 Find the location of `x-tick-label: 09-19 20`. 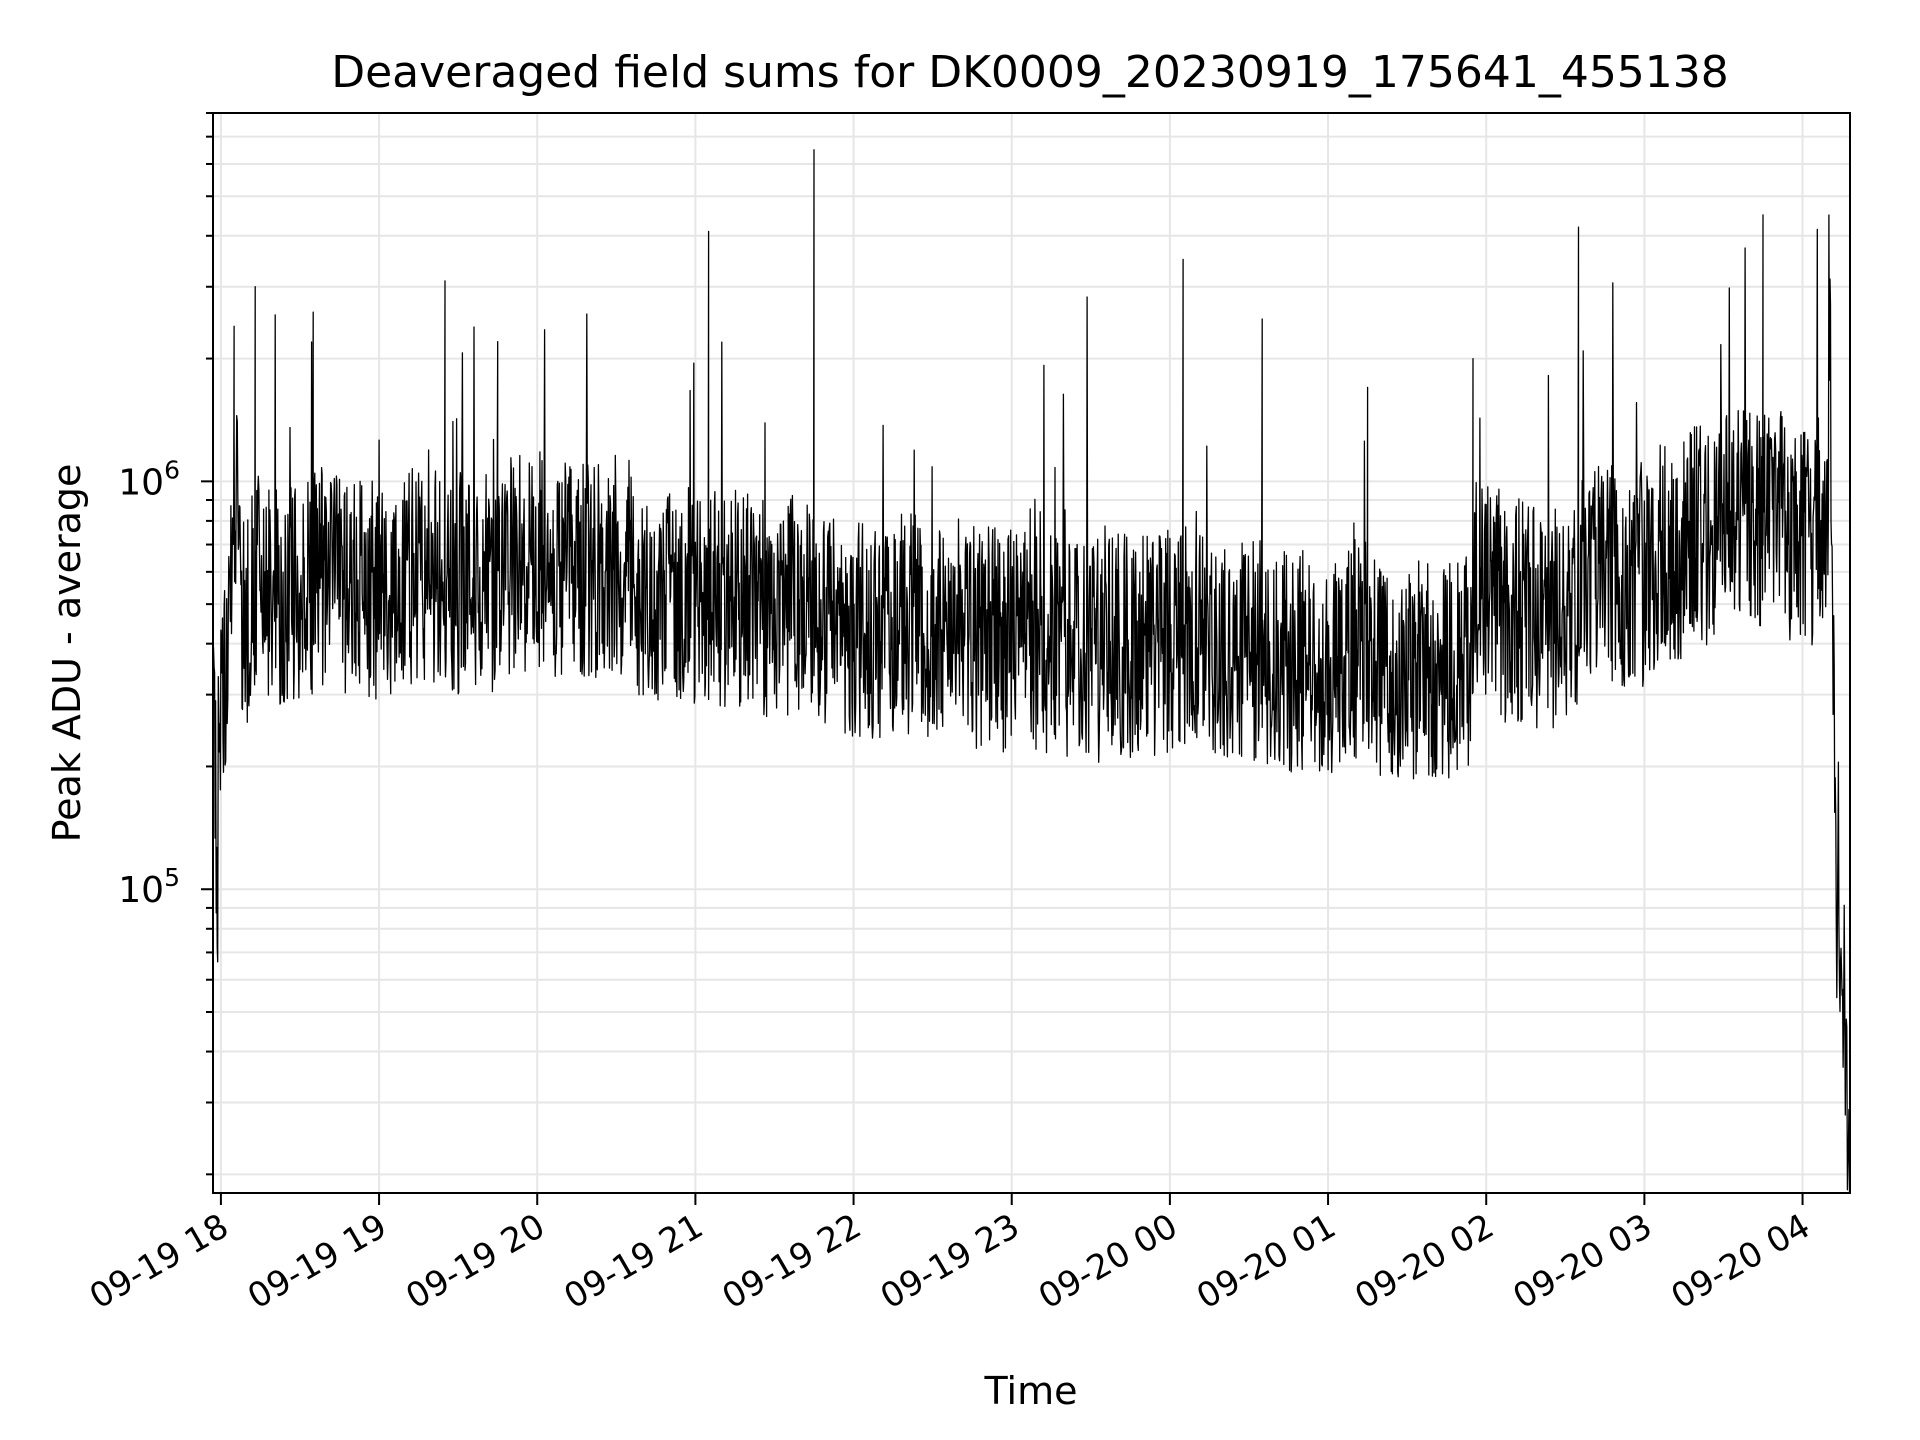

x-tick-label: 09-19 20 is located at coordinates (475, 1261).